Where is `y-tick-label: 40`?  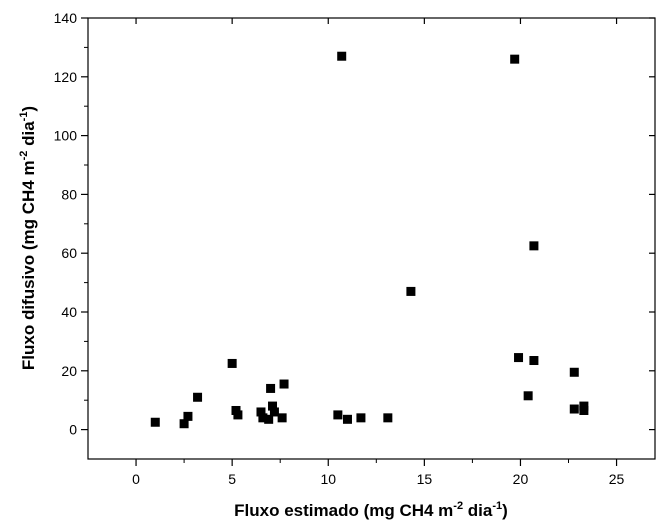
y-tick-label: 40 is located at coordinates (69, 312).